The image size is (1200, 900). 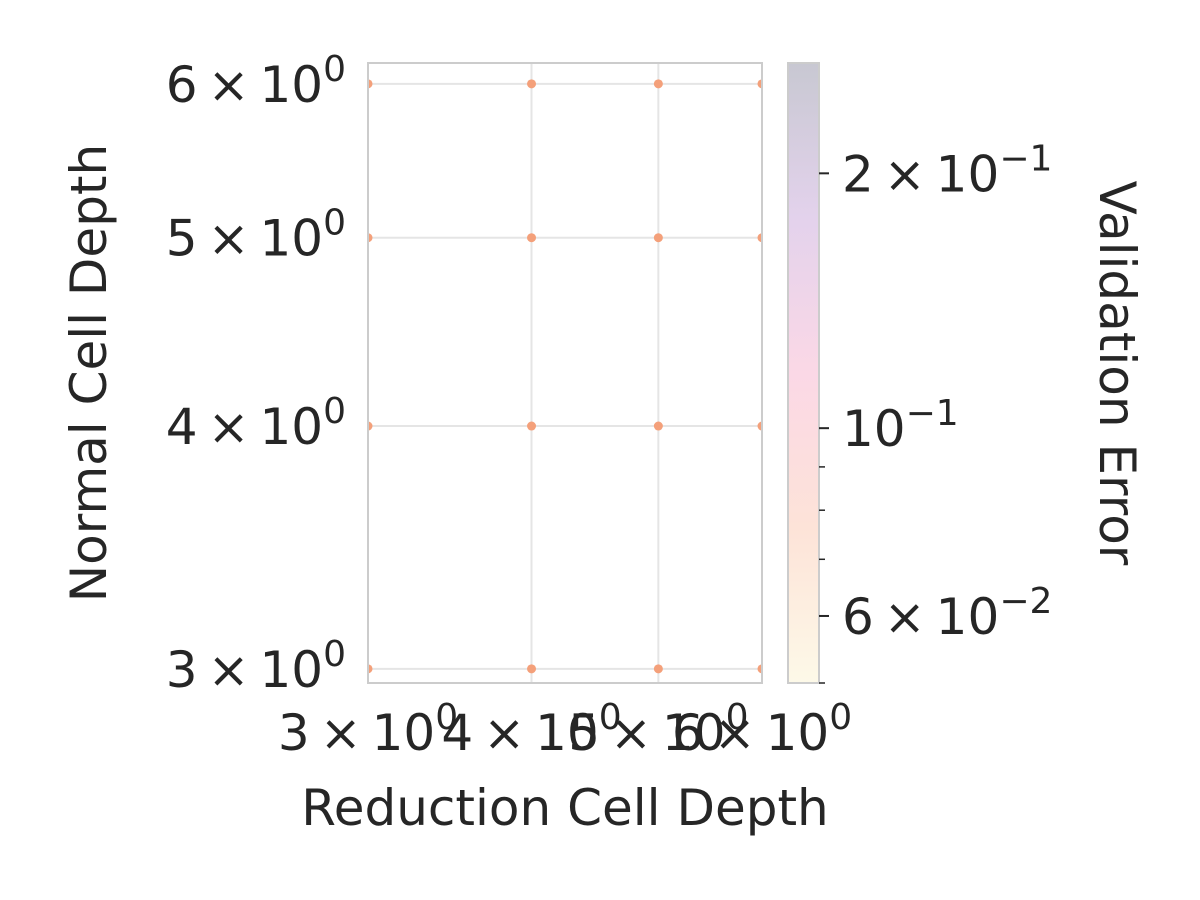 What do you see at coordinates (256, 666) in the screenshot?
I see `y-tick-label: 3 × 100` at bounding box center [256, 666].